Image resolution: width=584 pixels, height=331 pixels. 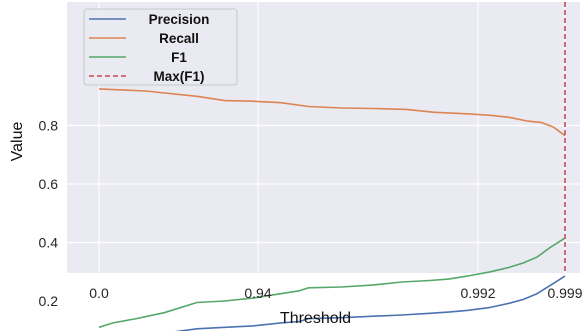 What do you see at coordinates (315, 318) in the screenshot?
I see `x-axis-label: Threshold` at bounding box center [315, 318].